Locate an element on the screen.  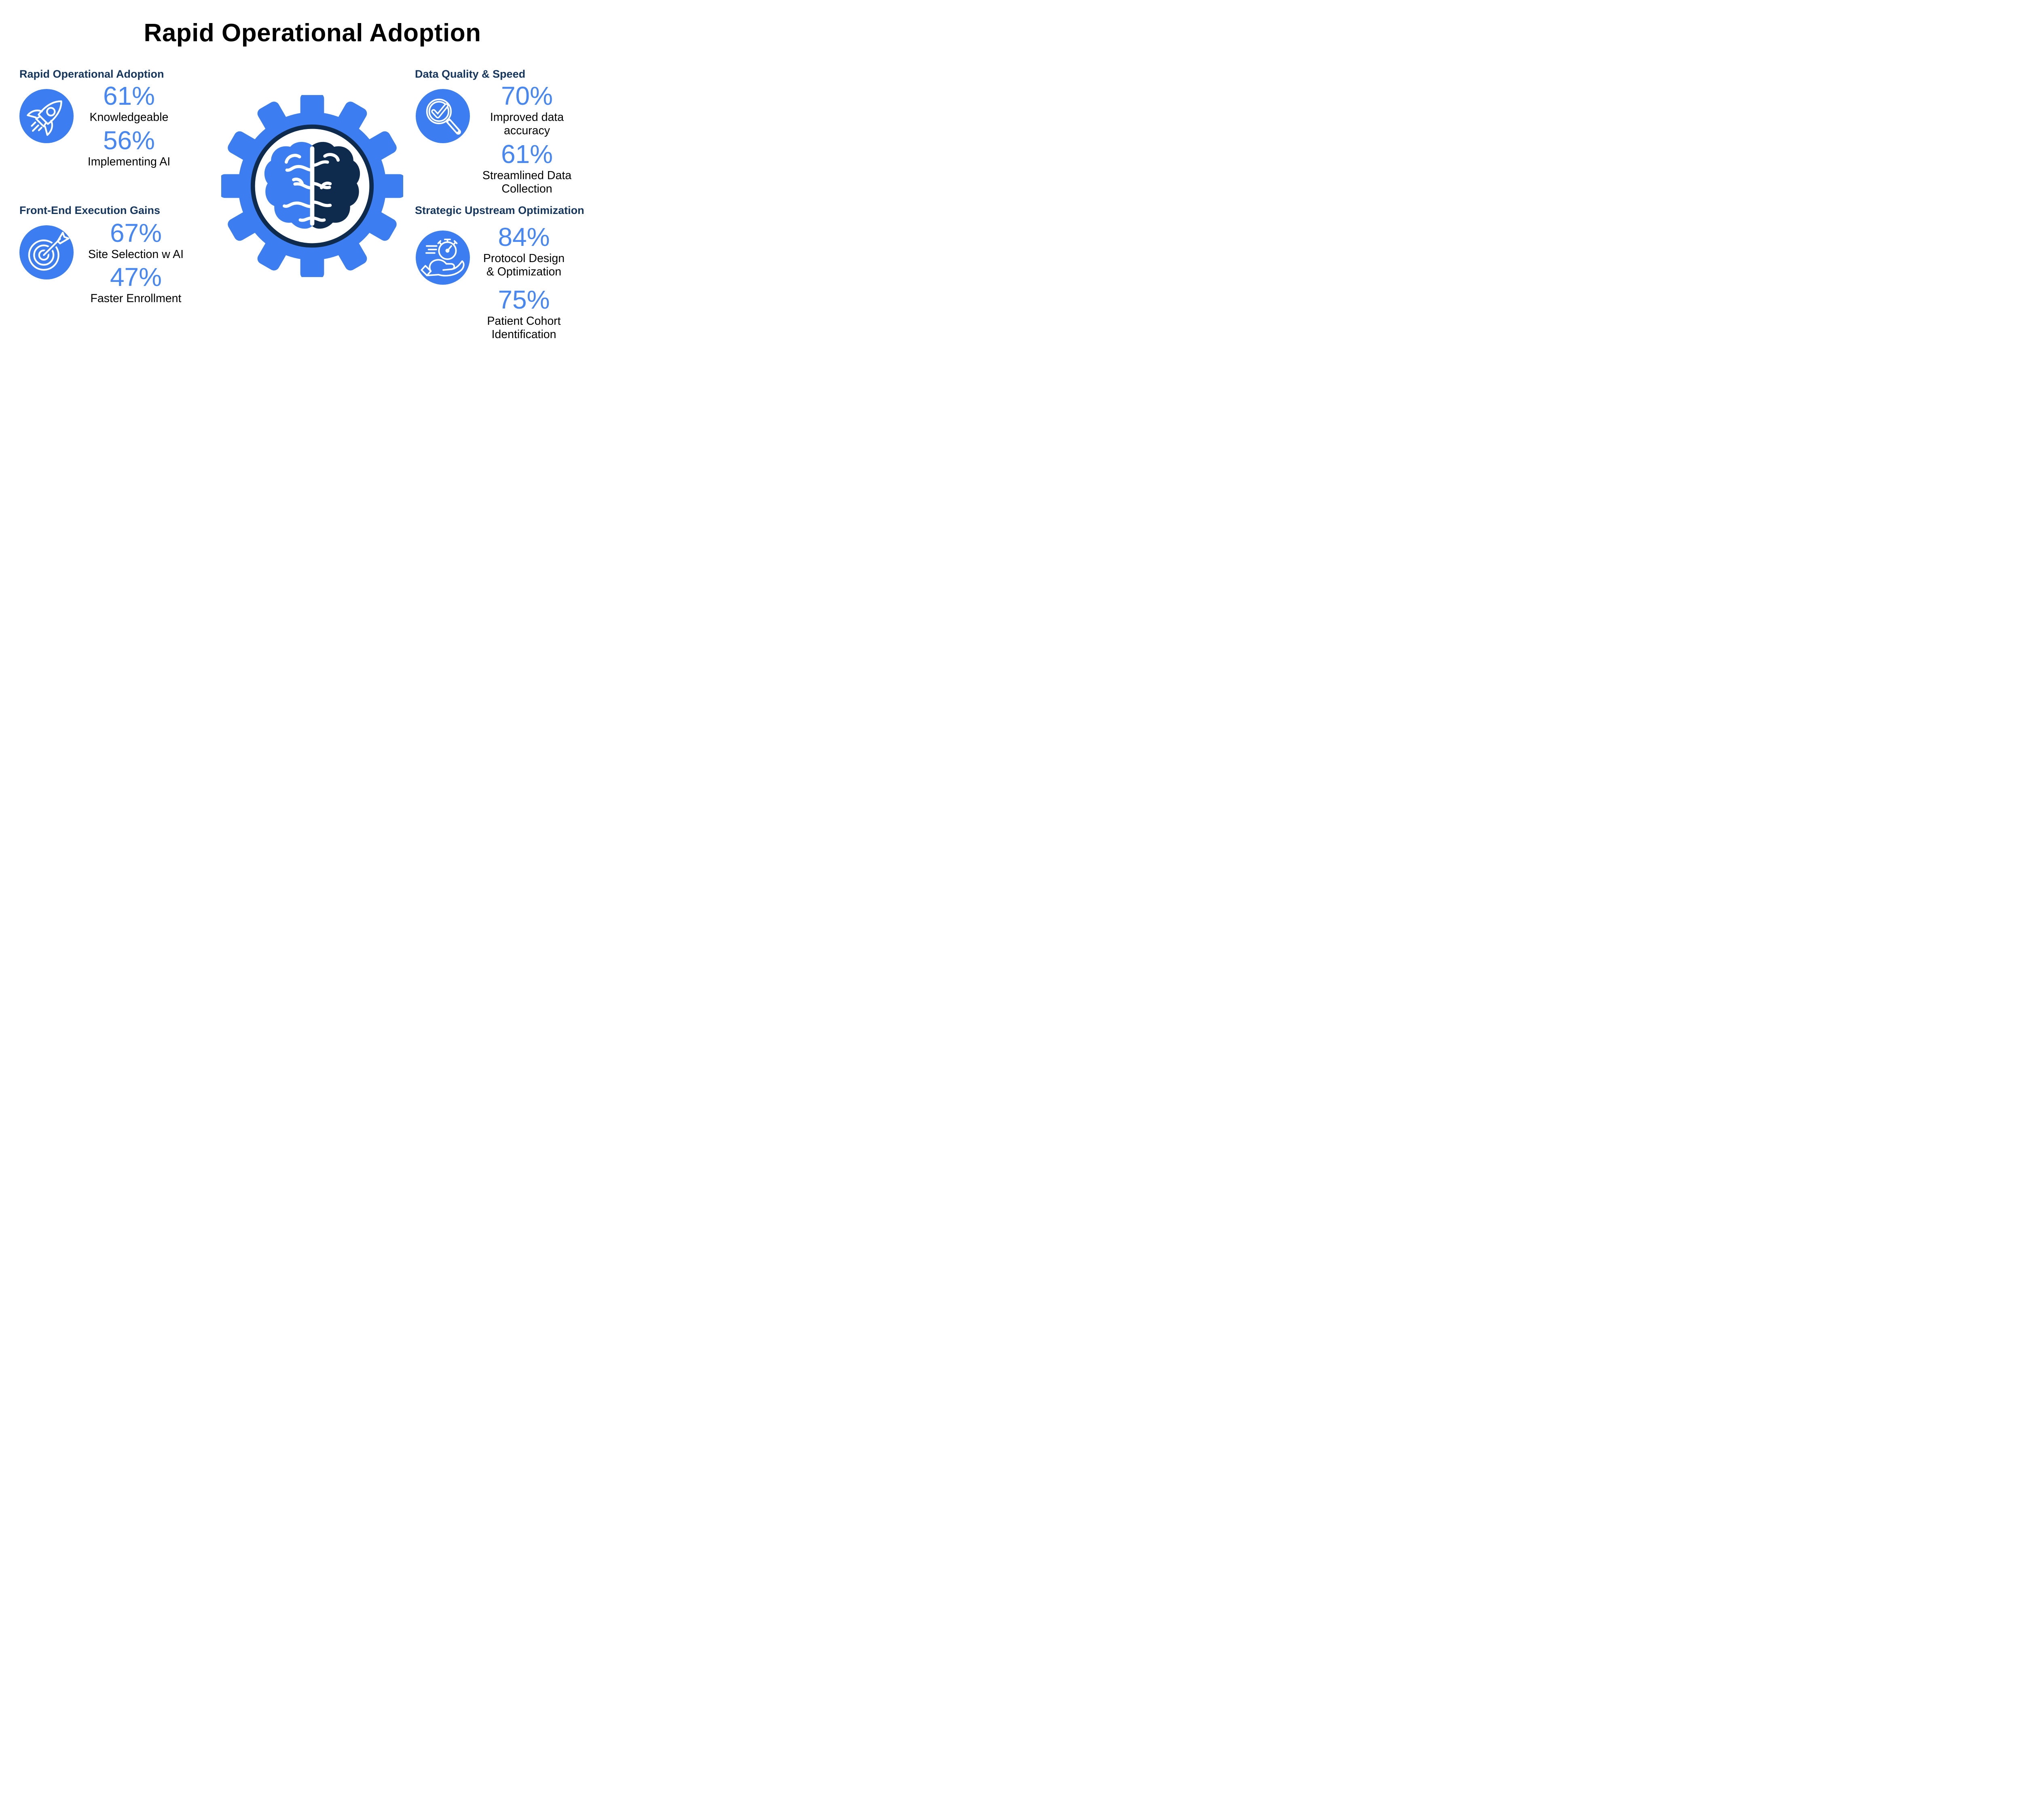
stat-streamlined-data-collection: 61% Streamlined Data Collection is located at coordinates (526, 168).